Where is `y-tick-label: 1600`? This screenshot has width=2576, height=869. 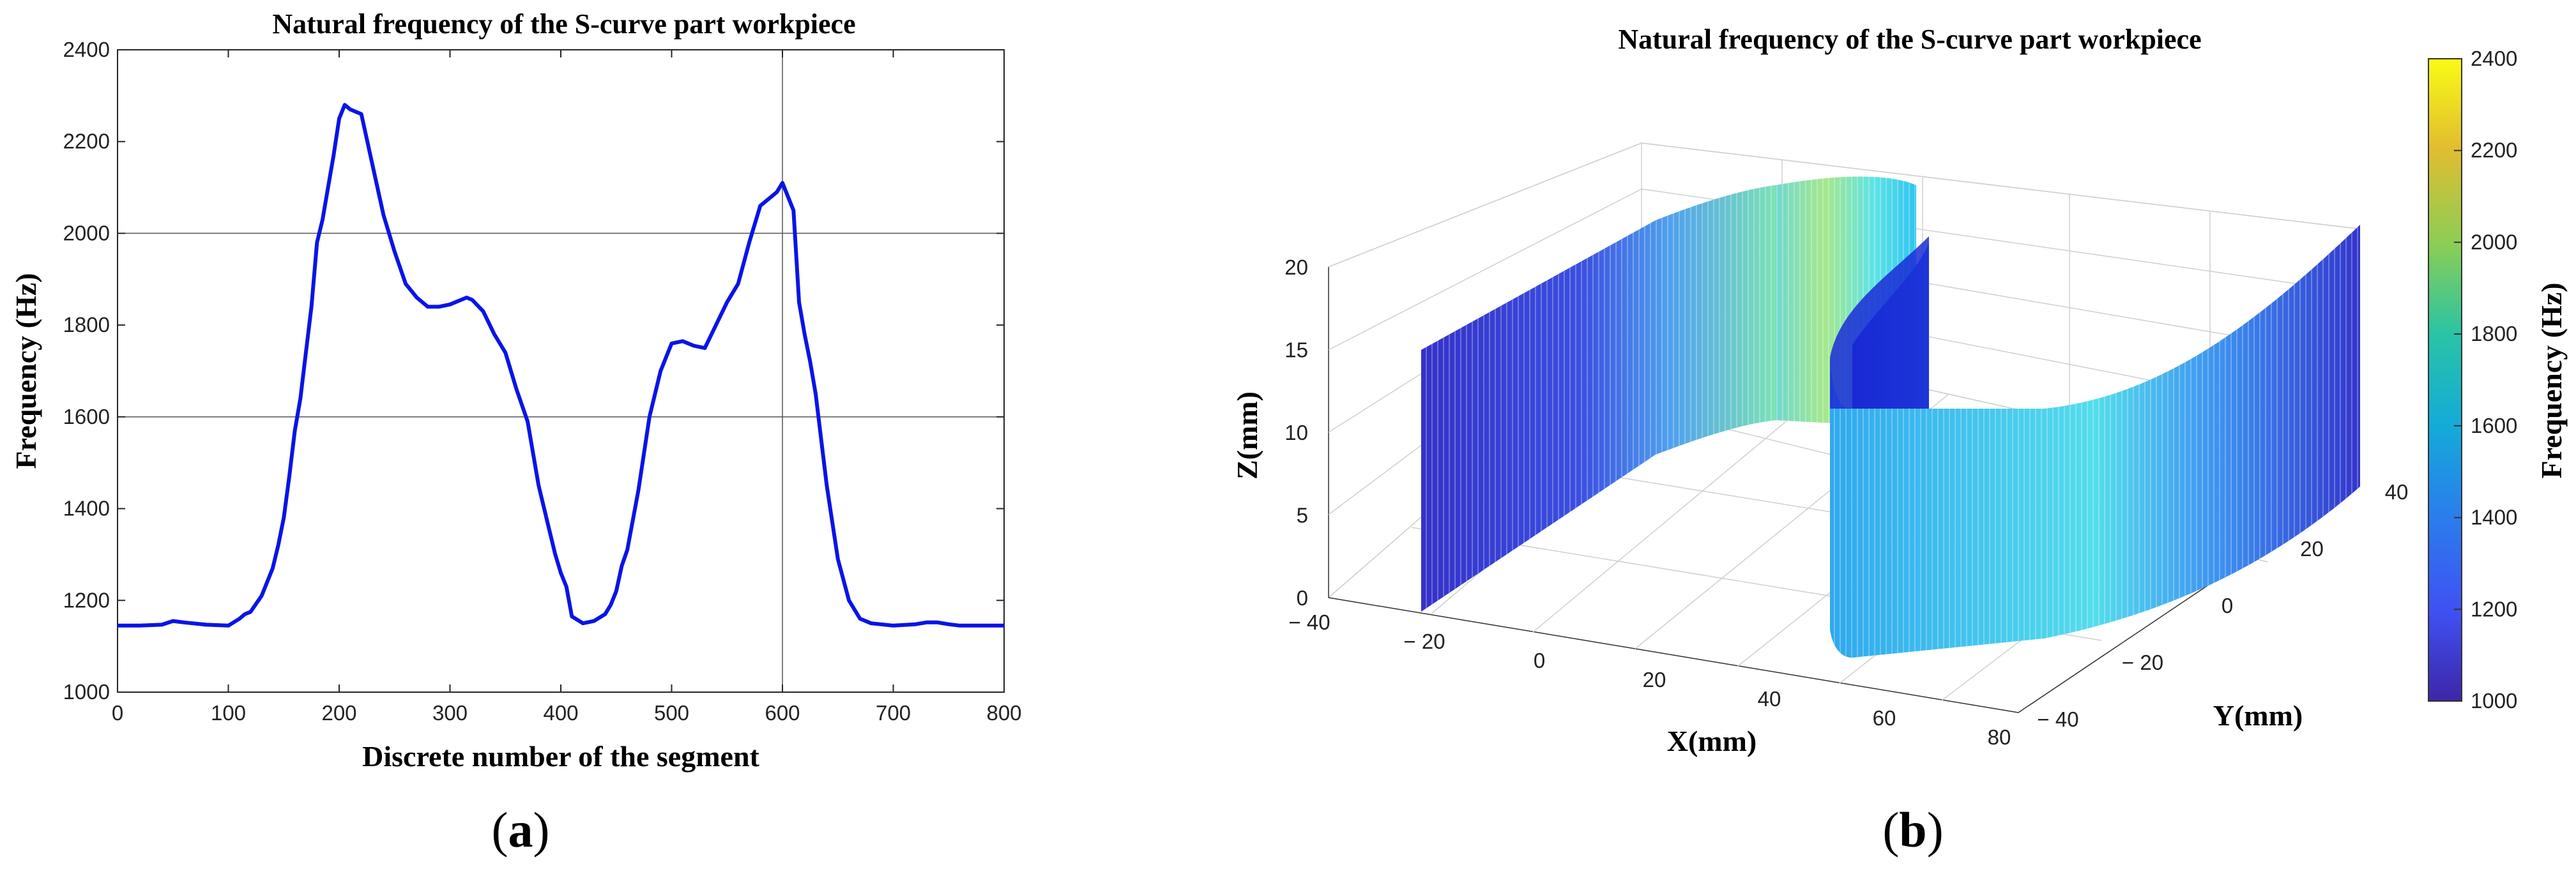
y-tick-label: 1600 is located at coordinates (86, 416).